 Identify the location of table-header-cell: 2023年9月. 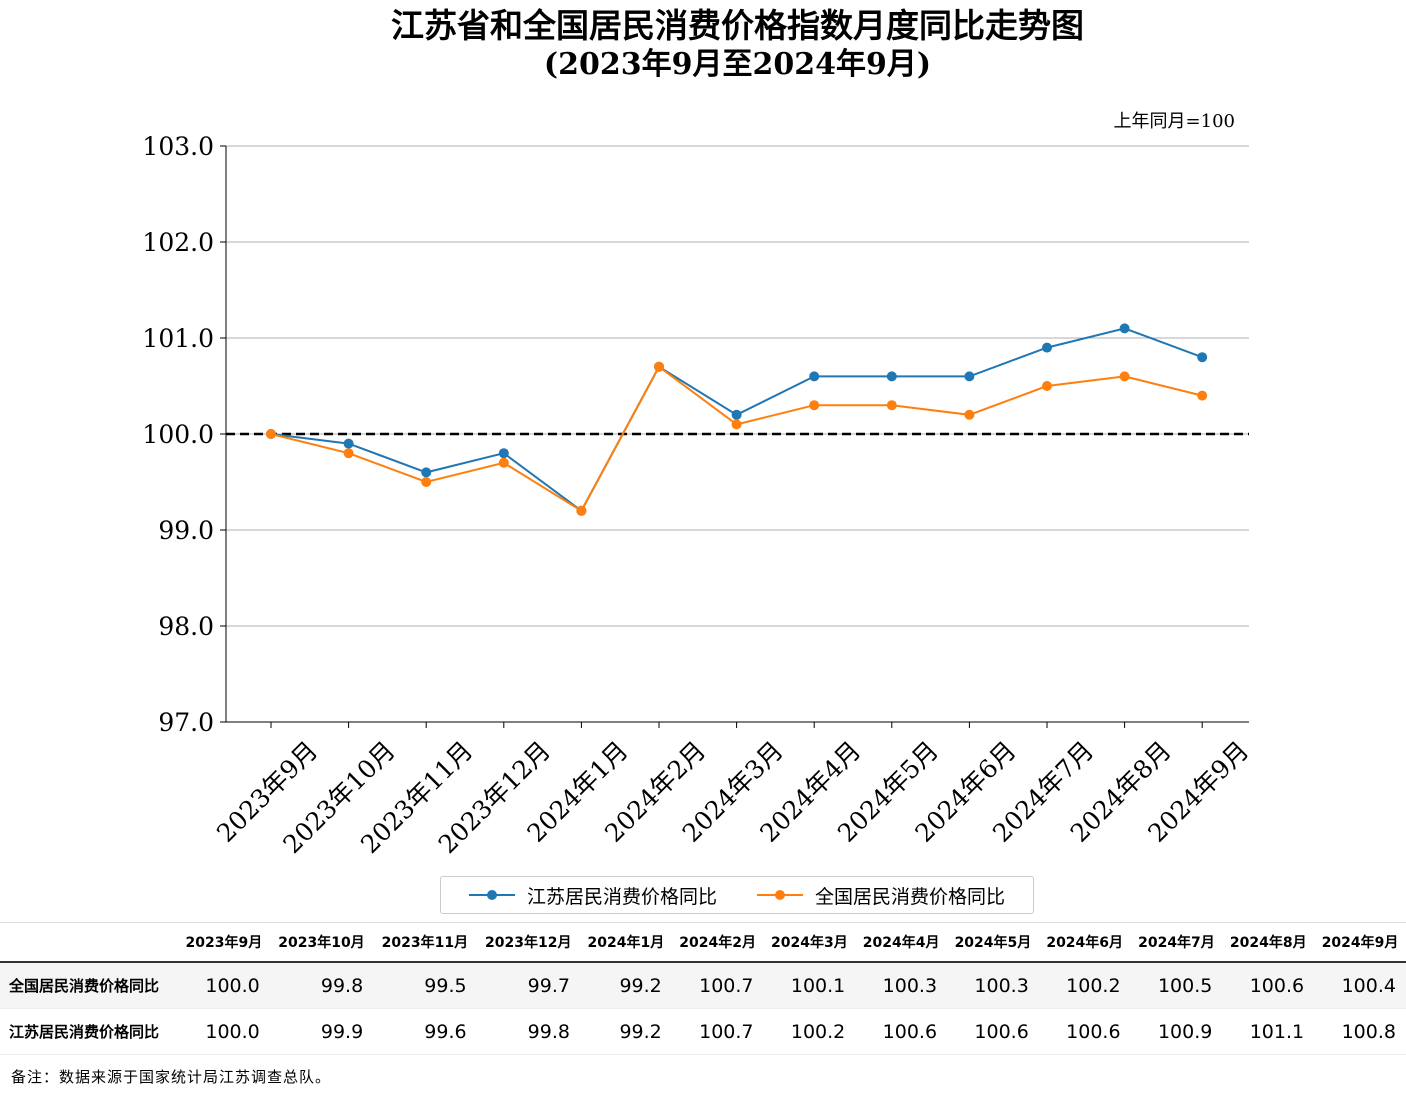
(224, 943).